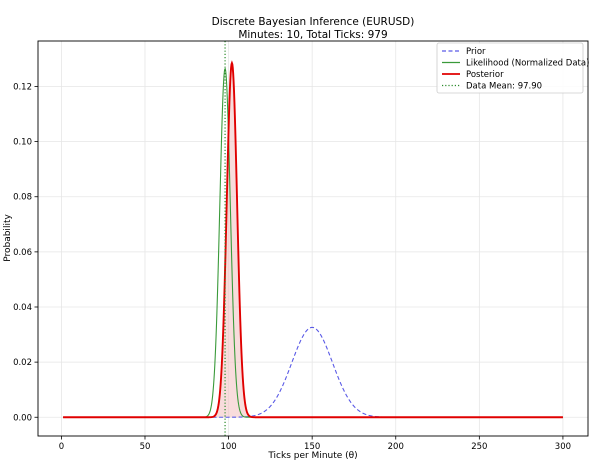 The width and height of the screenshot is (601, 468). Describe the element at coordinates (504, 87) in the screenshot. I see `legend-label-data-mean: Data Mean: 97.90` at that location.